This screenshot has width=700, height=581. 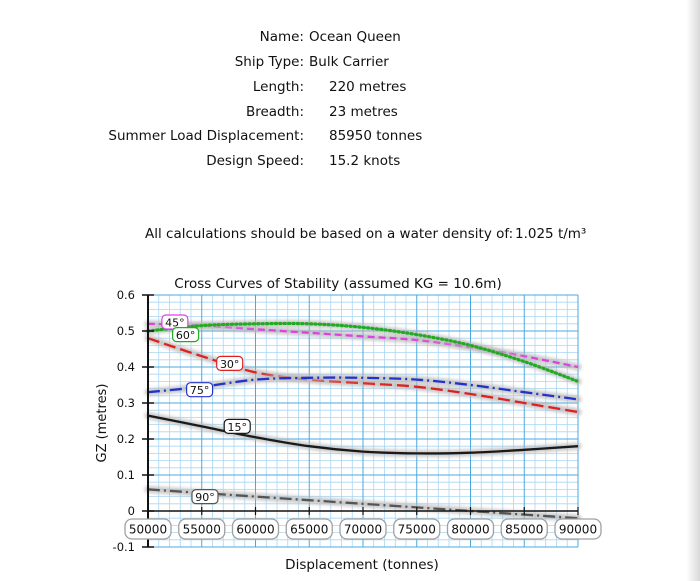 What do you see at coordinates (126, 367) in the screenshot?
I see `y-tick-label: 0.4` at bounding box center [126, 367].